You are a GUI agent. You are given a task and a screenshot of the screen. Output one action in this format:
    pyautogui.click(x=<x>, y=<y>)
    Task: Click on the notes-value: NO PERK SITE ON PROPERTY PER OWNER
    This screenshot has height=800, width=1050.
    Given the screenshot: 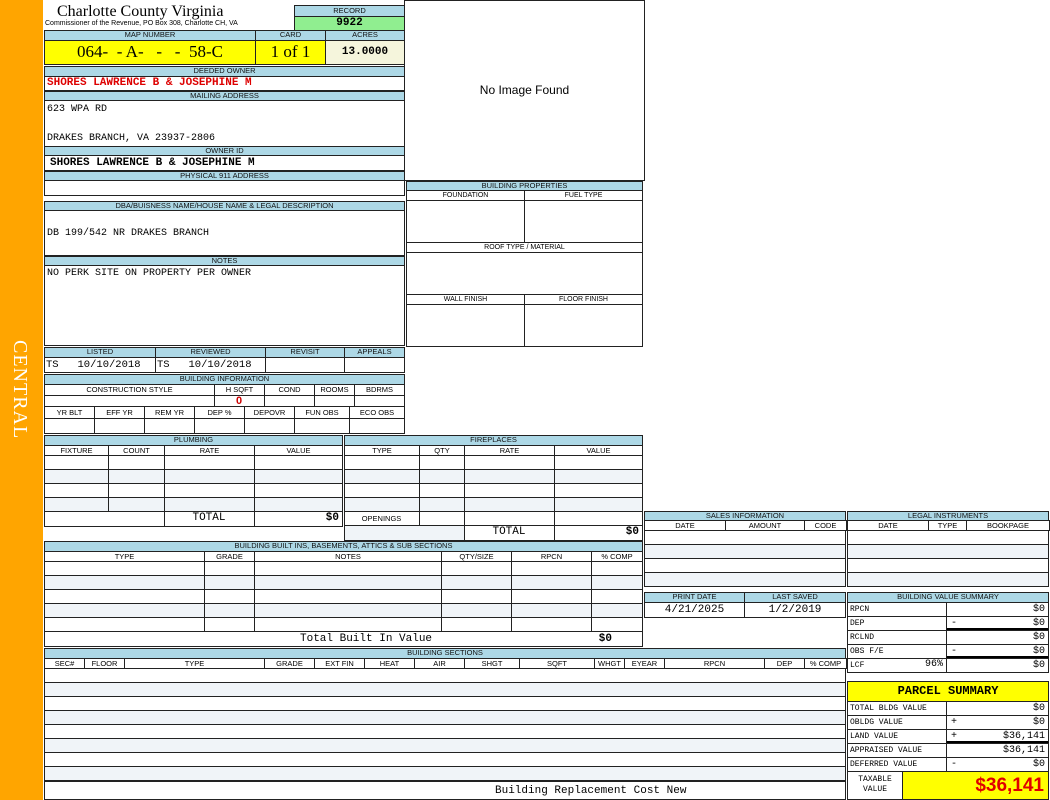 What is the action you would take?
    pyautogui.click(x=149, y=273)
    